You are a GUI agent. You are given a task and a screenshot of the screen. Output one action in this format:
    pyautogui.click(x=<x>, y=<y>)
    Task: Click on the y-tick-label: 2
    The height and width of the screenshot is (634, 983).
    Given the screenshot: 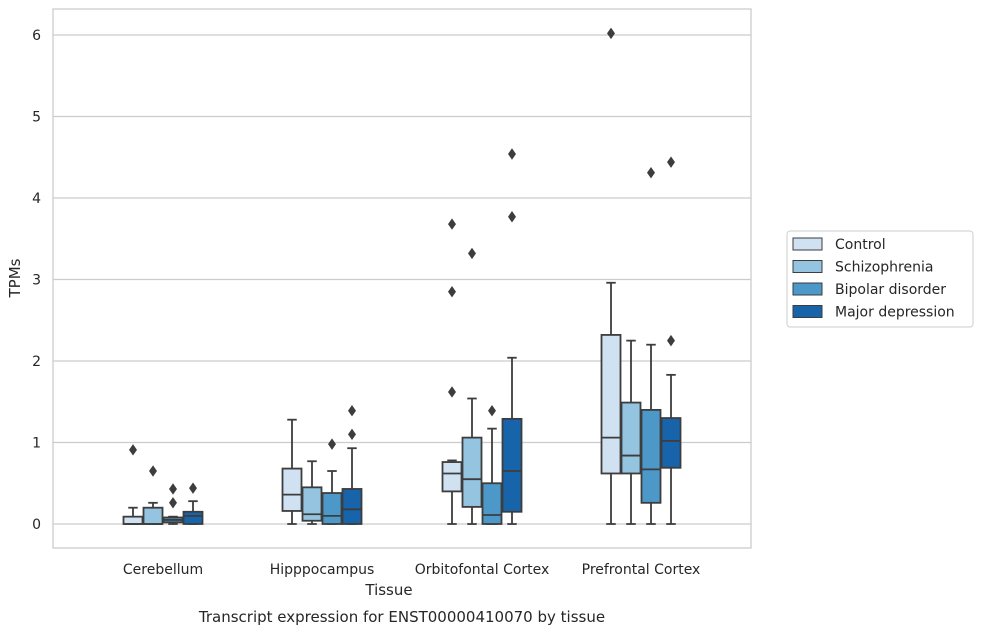 What is the action you would take?
    pyautogui.click(x=36, y=362)
    